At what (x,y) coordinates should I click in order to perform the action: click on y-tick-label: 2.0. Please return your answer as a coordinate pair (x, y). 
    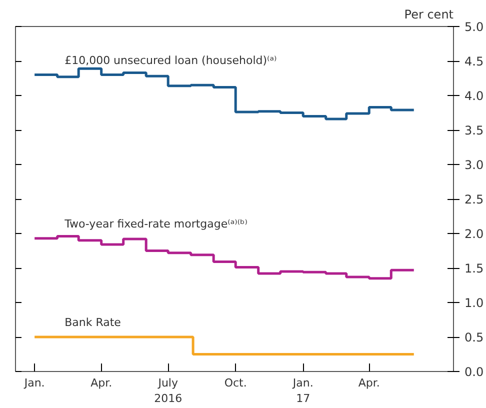
    Looking at the image, I should click on (474, 234).